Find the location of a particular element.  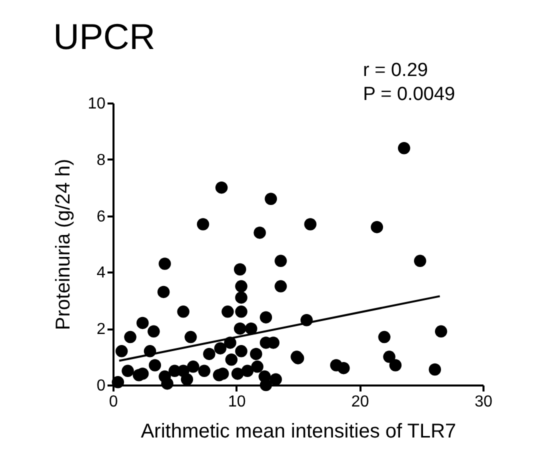

y-tick-label: 2 is located at coordinates (101, 329).